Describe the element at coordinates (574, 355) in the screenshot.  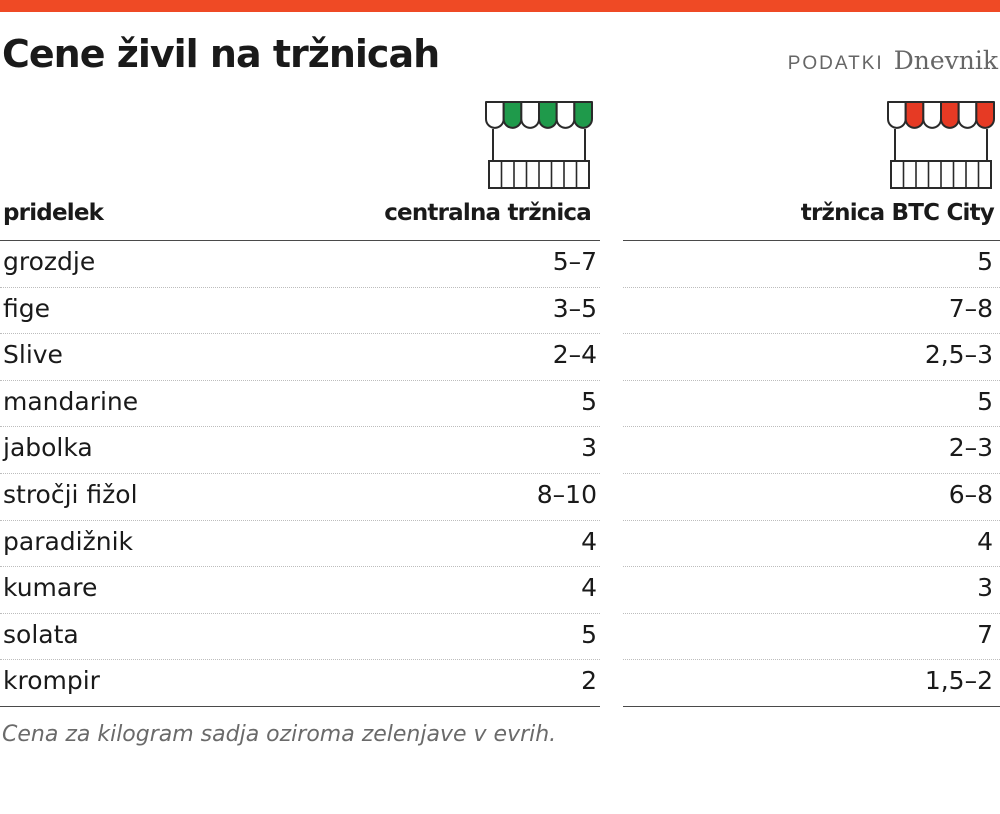
I see `price-central-market: 2–4` at that location.